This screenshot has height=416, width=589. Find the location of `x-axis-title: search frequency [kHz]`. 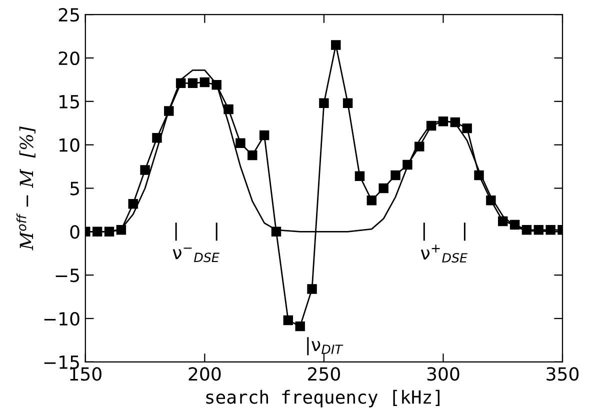

x-axis-title: search frequency [kHz] is located at coordinates (323, 399).